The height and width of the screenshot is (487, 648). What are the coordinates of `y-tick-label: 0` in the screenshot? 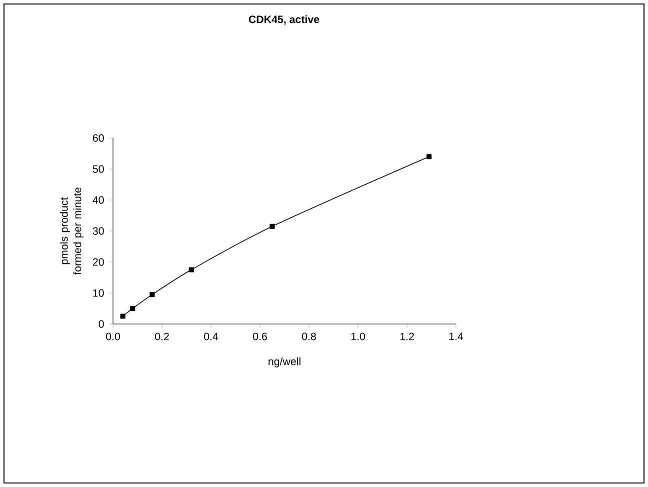 It's located at (101, 324).